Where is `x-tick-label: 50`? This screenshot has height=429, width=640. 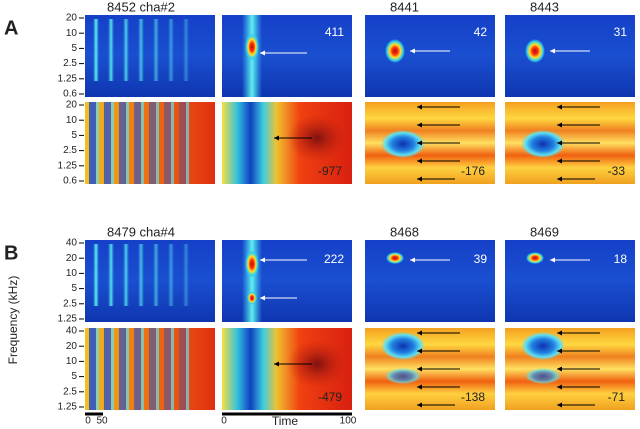
x-tick-label: 50 is located at coordinates (102, 421).